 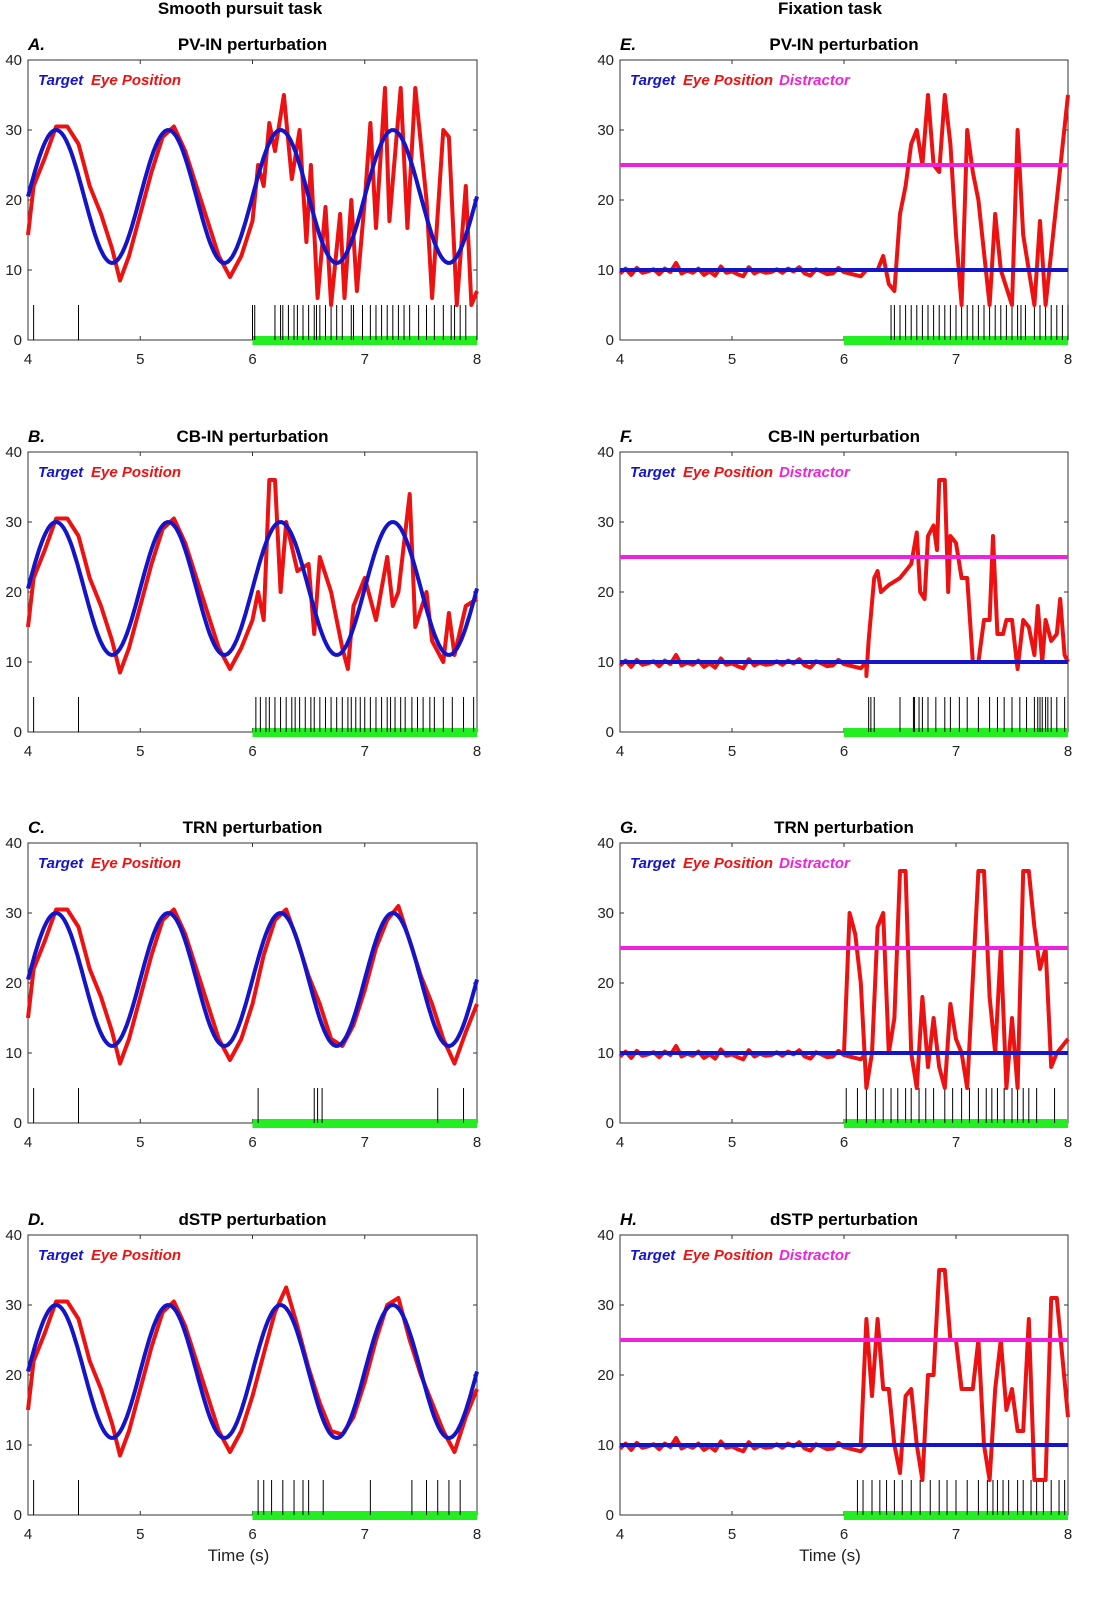 What do you see at coordinates (36, 1219) in the screenshot?
I see `panel-label: D.` at bounding box center [36, 1219].